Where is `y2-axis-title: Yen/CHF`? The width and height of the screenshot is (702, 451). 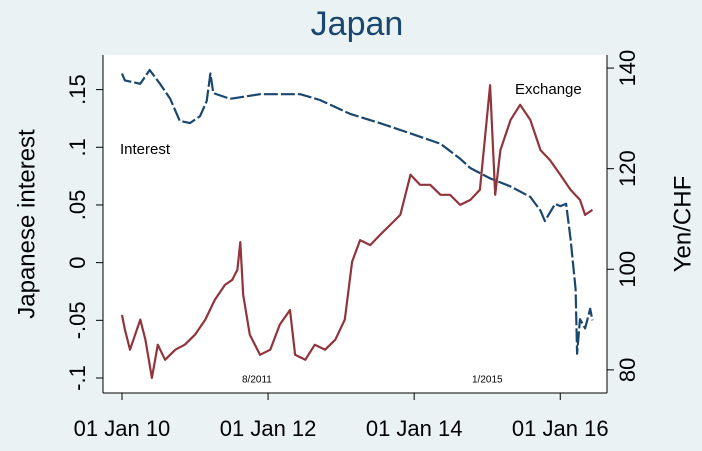
y2-axis-title: Yen/CHF is located at coordinates (682, 224).